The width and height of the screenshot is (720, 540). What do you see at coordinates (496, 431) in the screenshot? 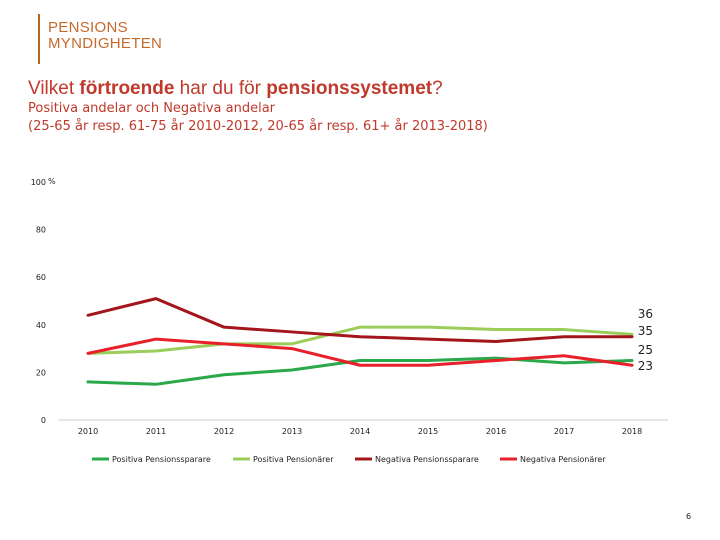
I see `x-tick-label: 2016` at bounding box center [496, 431].